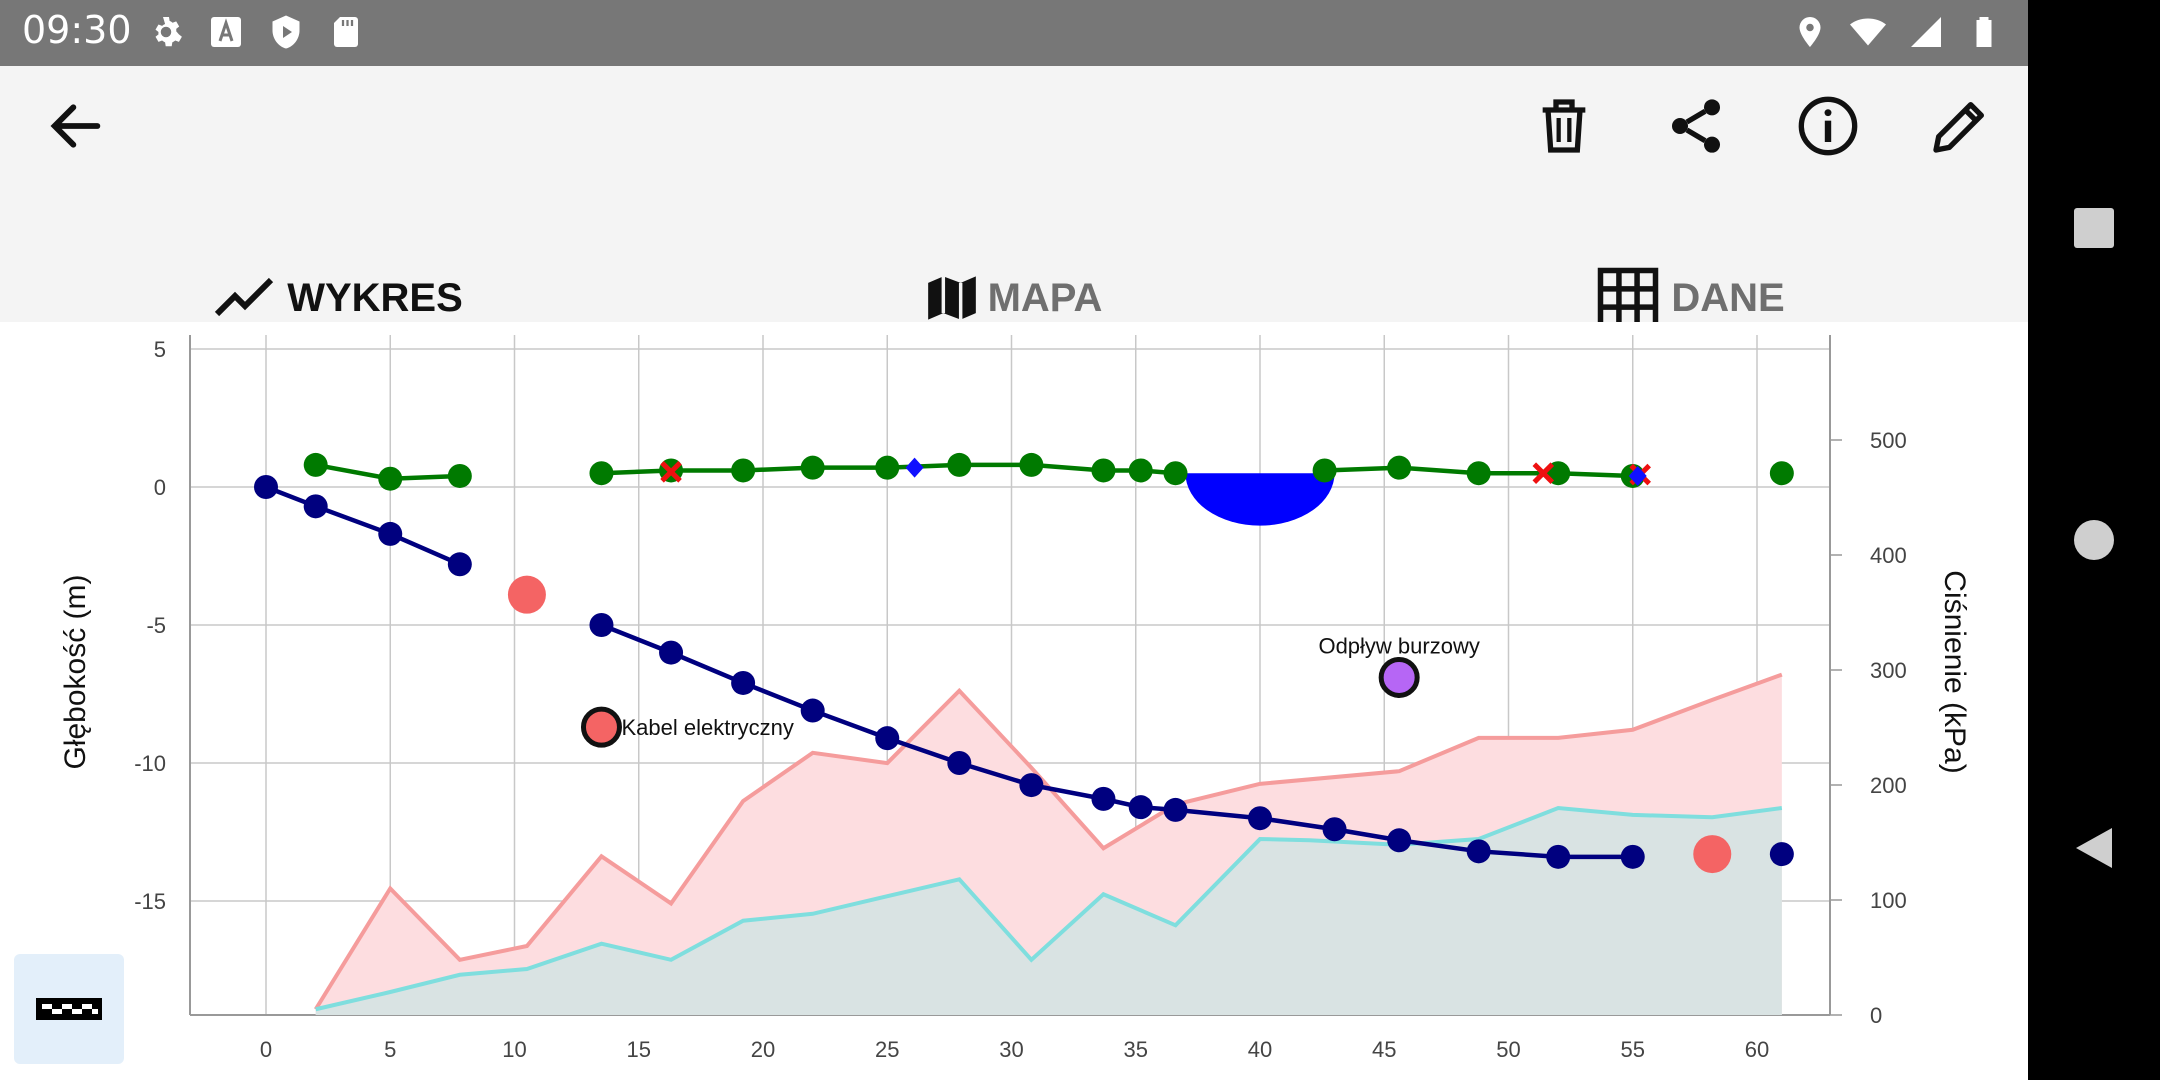 The height and width of the screenshot is (1080, 2160). What do you see at coordinates (160, 487) in the screenshot?
I see `y-tick-label: 0` at bounding box center [160, 487].